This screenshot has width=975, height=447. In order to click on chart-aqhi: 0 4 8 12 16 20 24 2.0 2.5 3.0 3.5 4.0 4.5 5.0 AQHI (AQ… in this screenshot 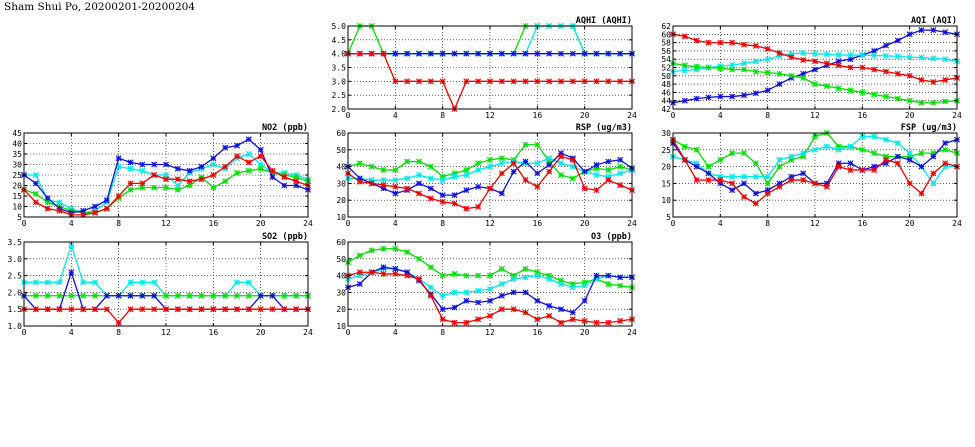, I will do `click(484, 68)`.